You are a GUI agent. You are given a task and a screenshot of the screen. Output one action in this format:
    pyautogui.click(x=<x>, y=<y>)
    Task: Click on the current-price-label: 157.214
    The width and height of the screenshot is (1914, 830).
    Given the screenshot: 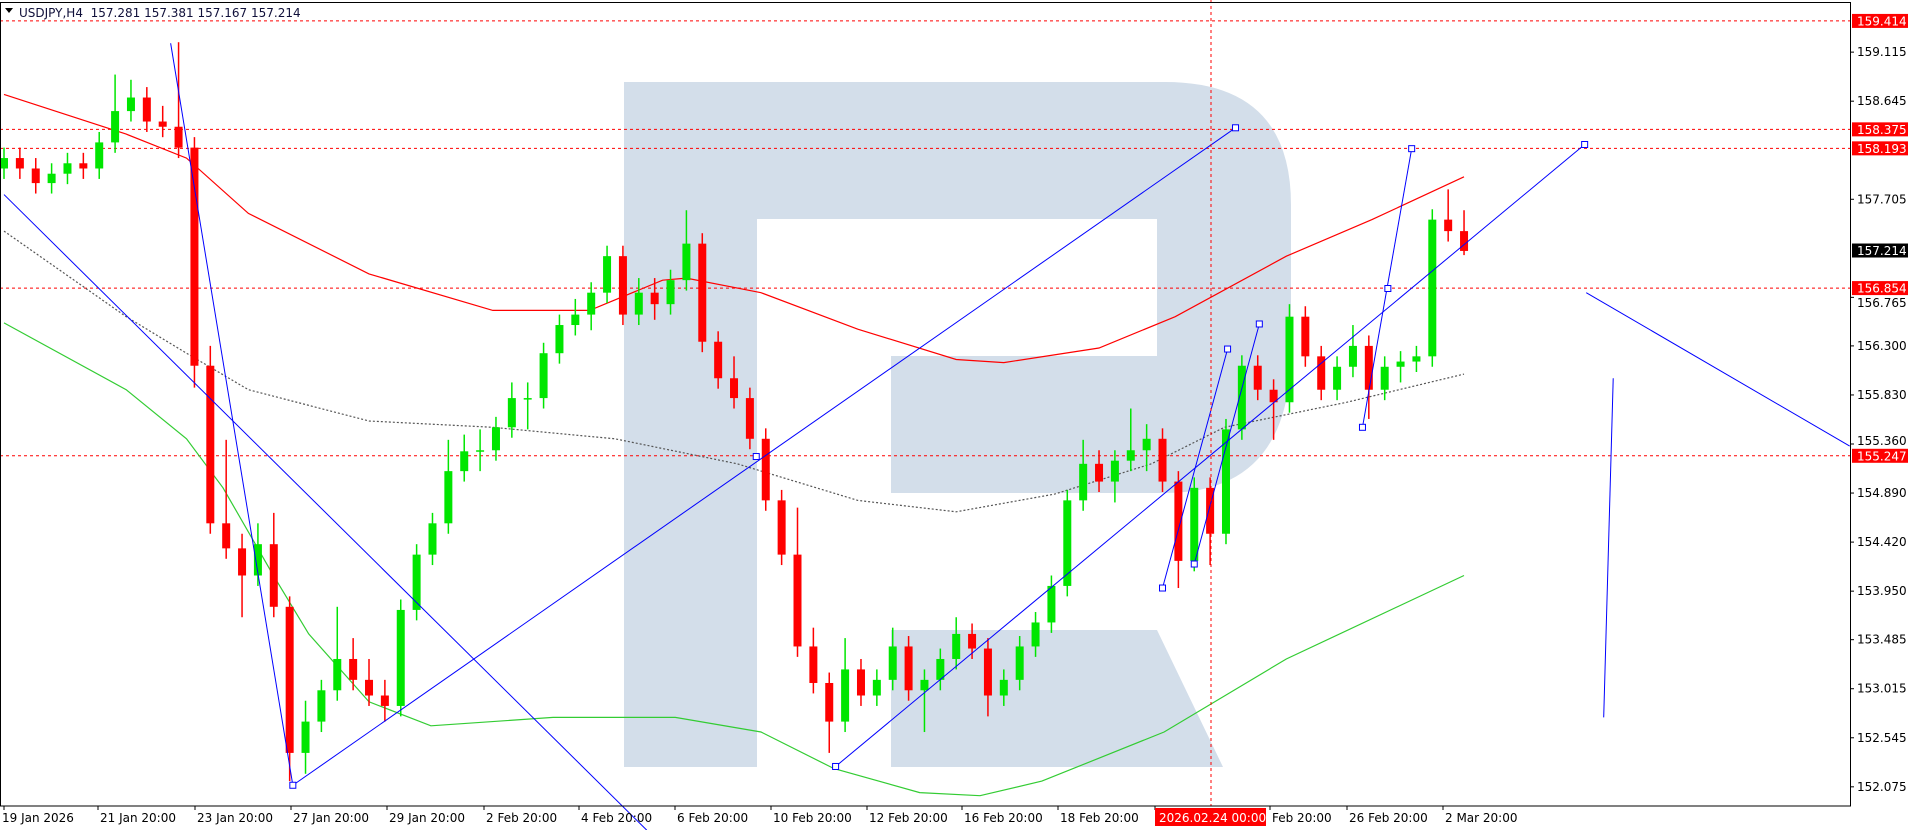 What is the action you would take?
    pyautogui.click(x=1882, y=251)
    